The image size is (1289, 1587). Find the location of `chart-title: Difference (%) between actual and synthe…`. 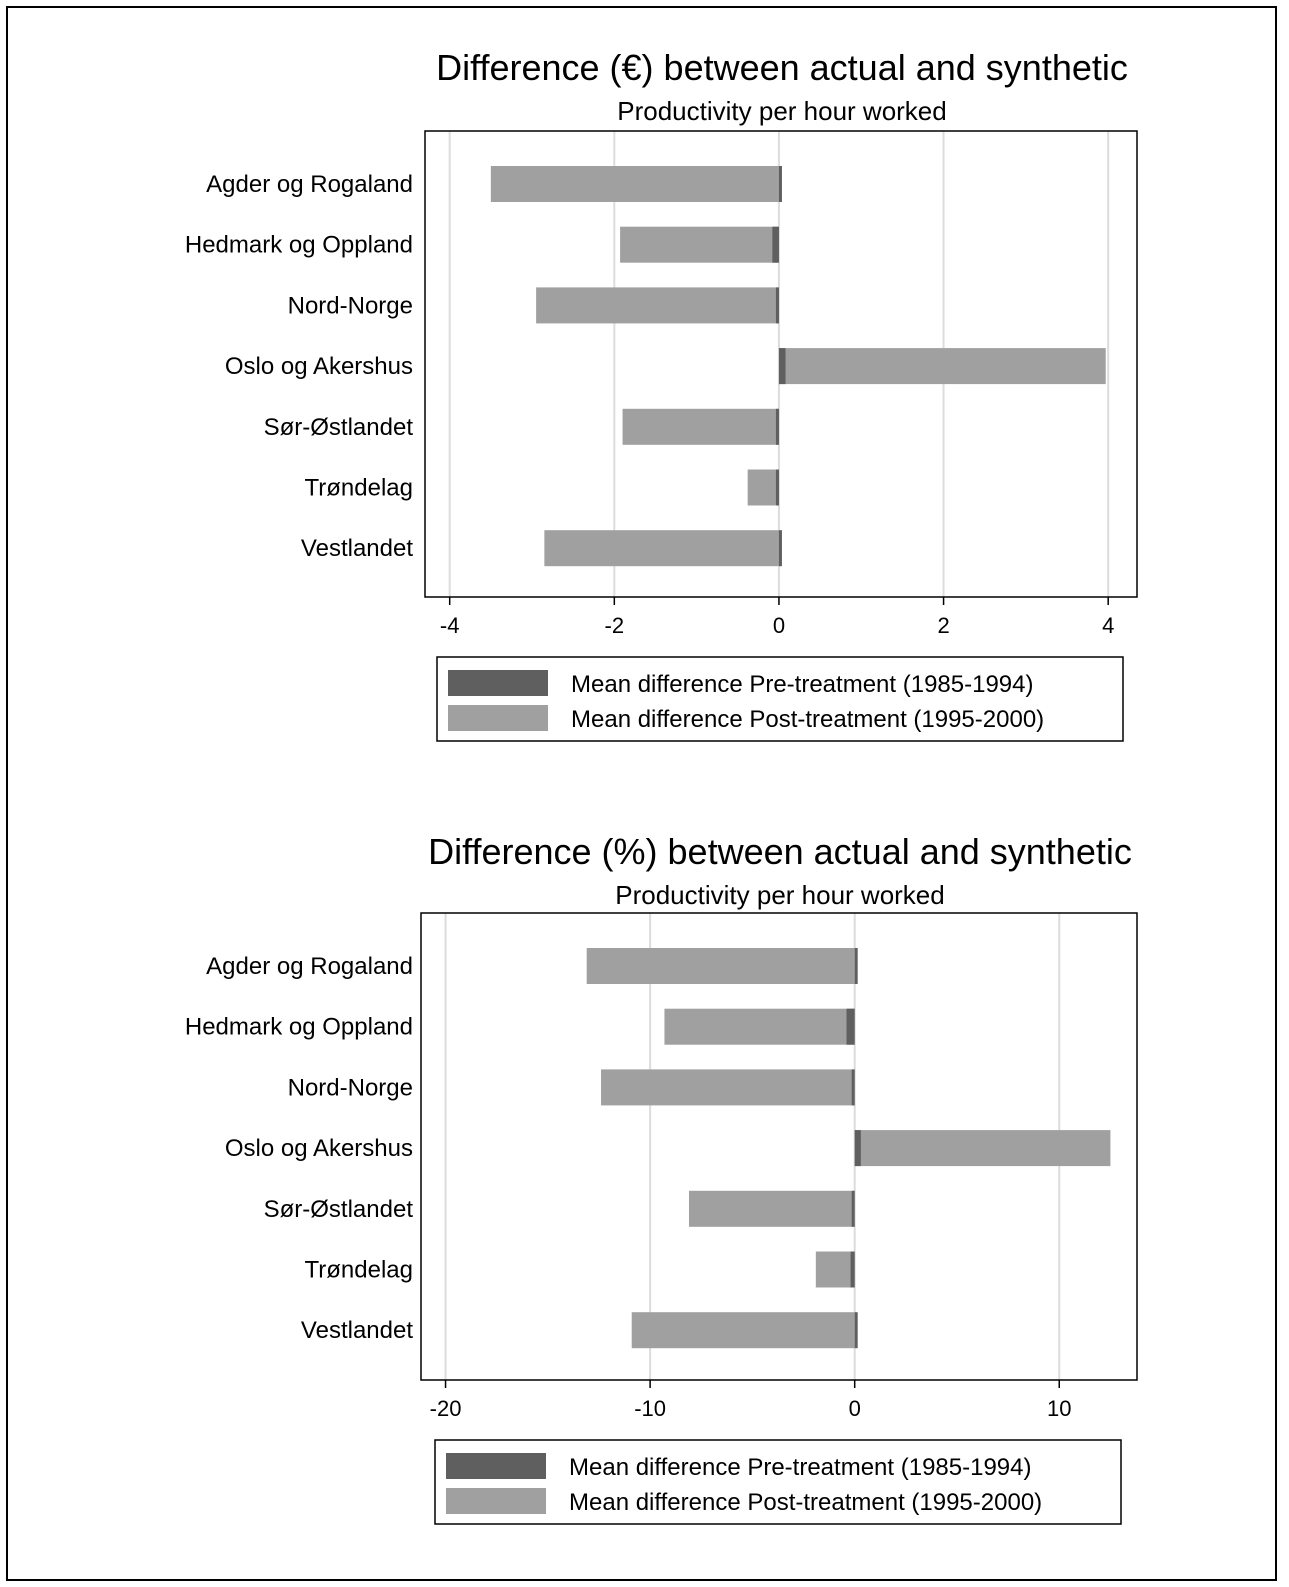

chart-title: Difference (%) between actual and synthe… is located at coordinates (780, 851).